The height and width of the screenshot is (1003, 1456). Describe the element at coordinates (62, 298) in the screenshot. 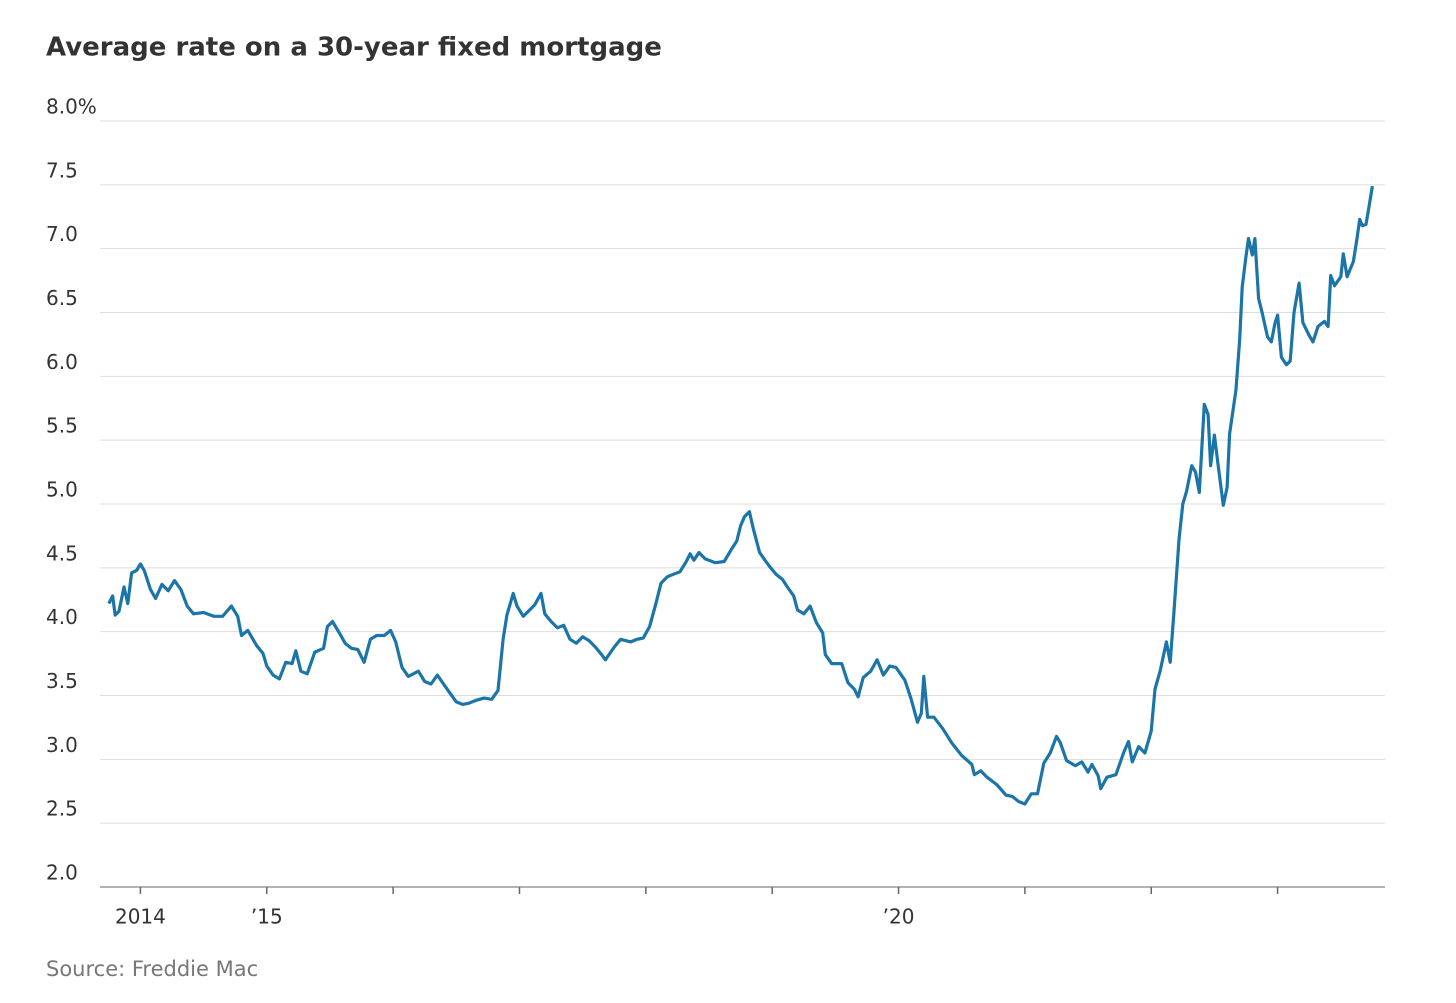

I see `y-tick-label: 6.5` at that location.